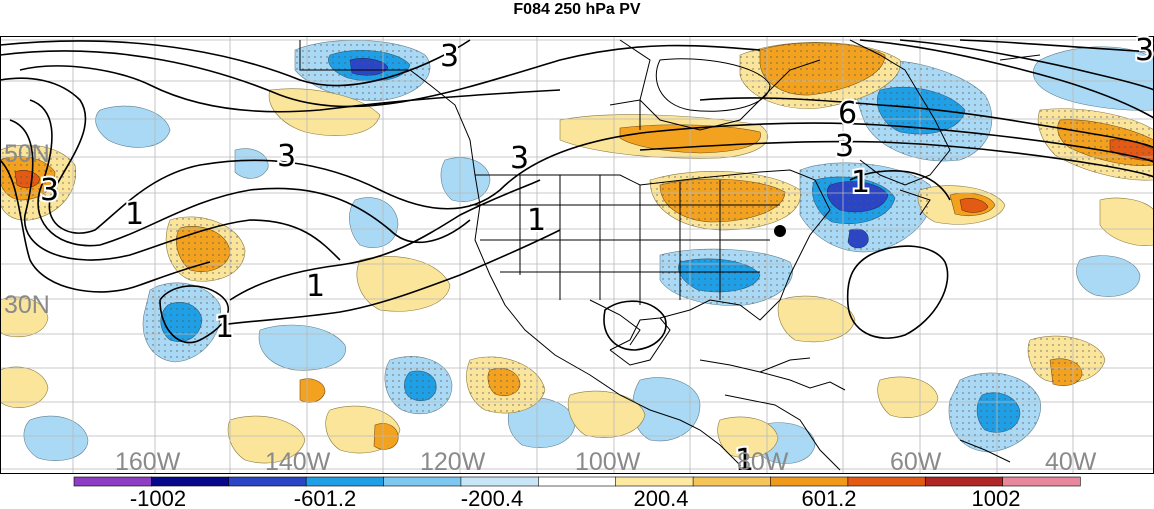 The image size is (1154, 509). I want to click on map-title: F084 250 hPa PV, so click(577, 9).